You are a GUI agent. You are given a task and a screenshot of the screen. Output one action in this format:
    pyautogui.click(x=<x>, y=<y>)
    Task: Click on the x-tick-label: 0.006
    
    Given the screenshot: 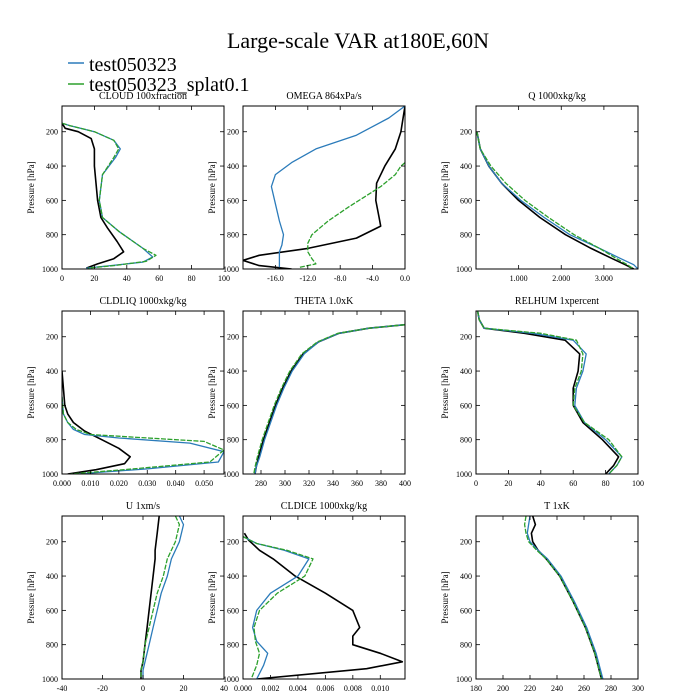 What is the action you would take?
    pyautogui.click(x=325, y=688)
    